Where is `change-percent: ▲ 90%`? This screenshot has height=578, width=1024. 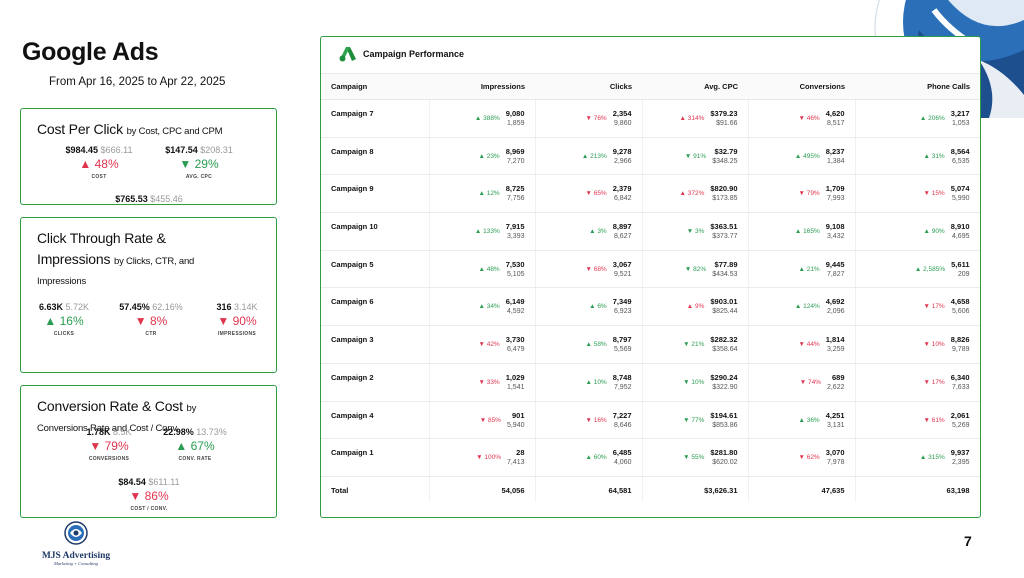 change-percent: ▲ 90% is located at coordinates (933, 231).